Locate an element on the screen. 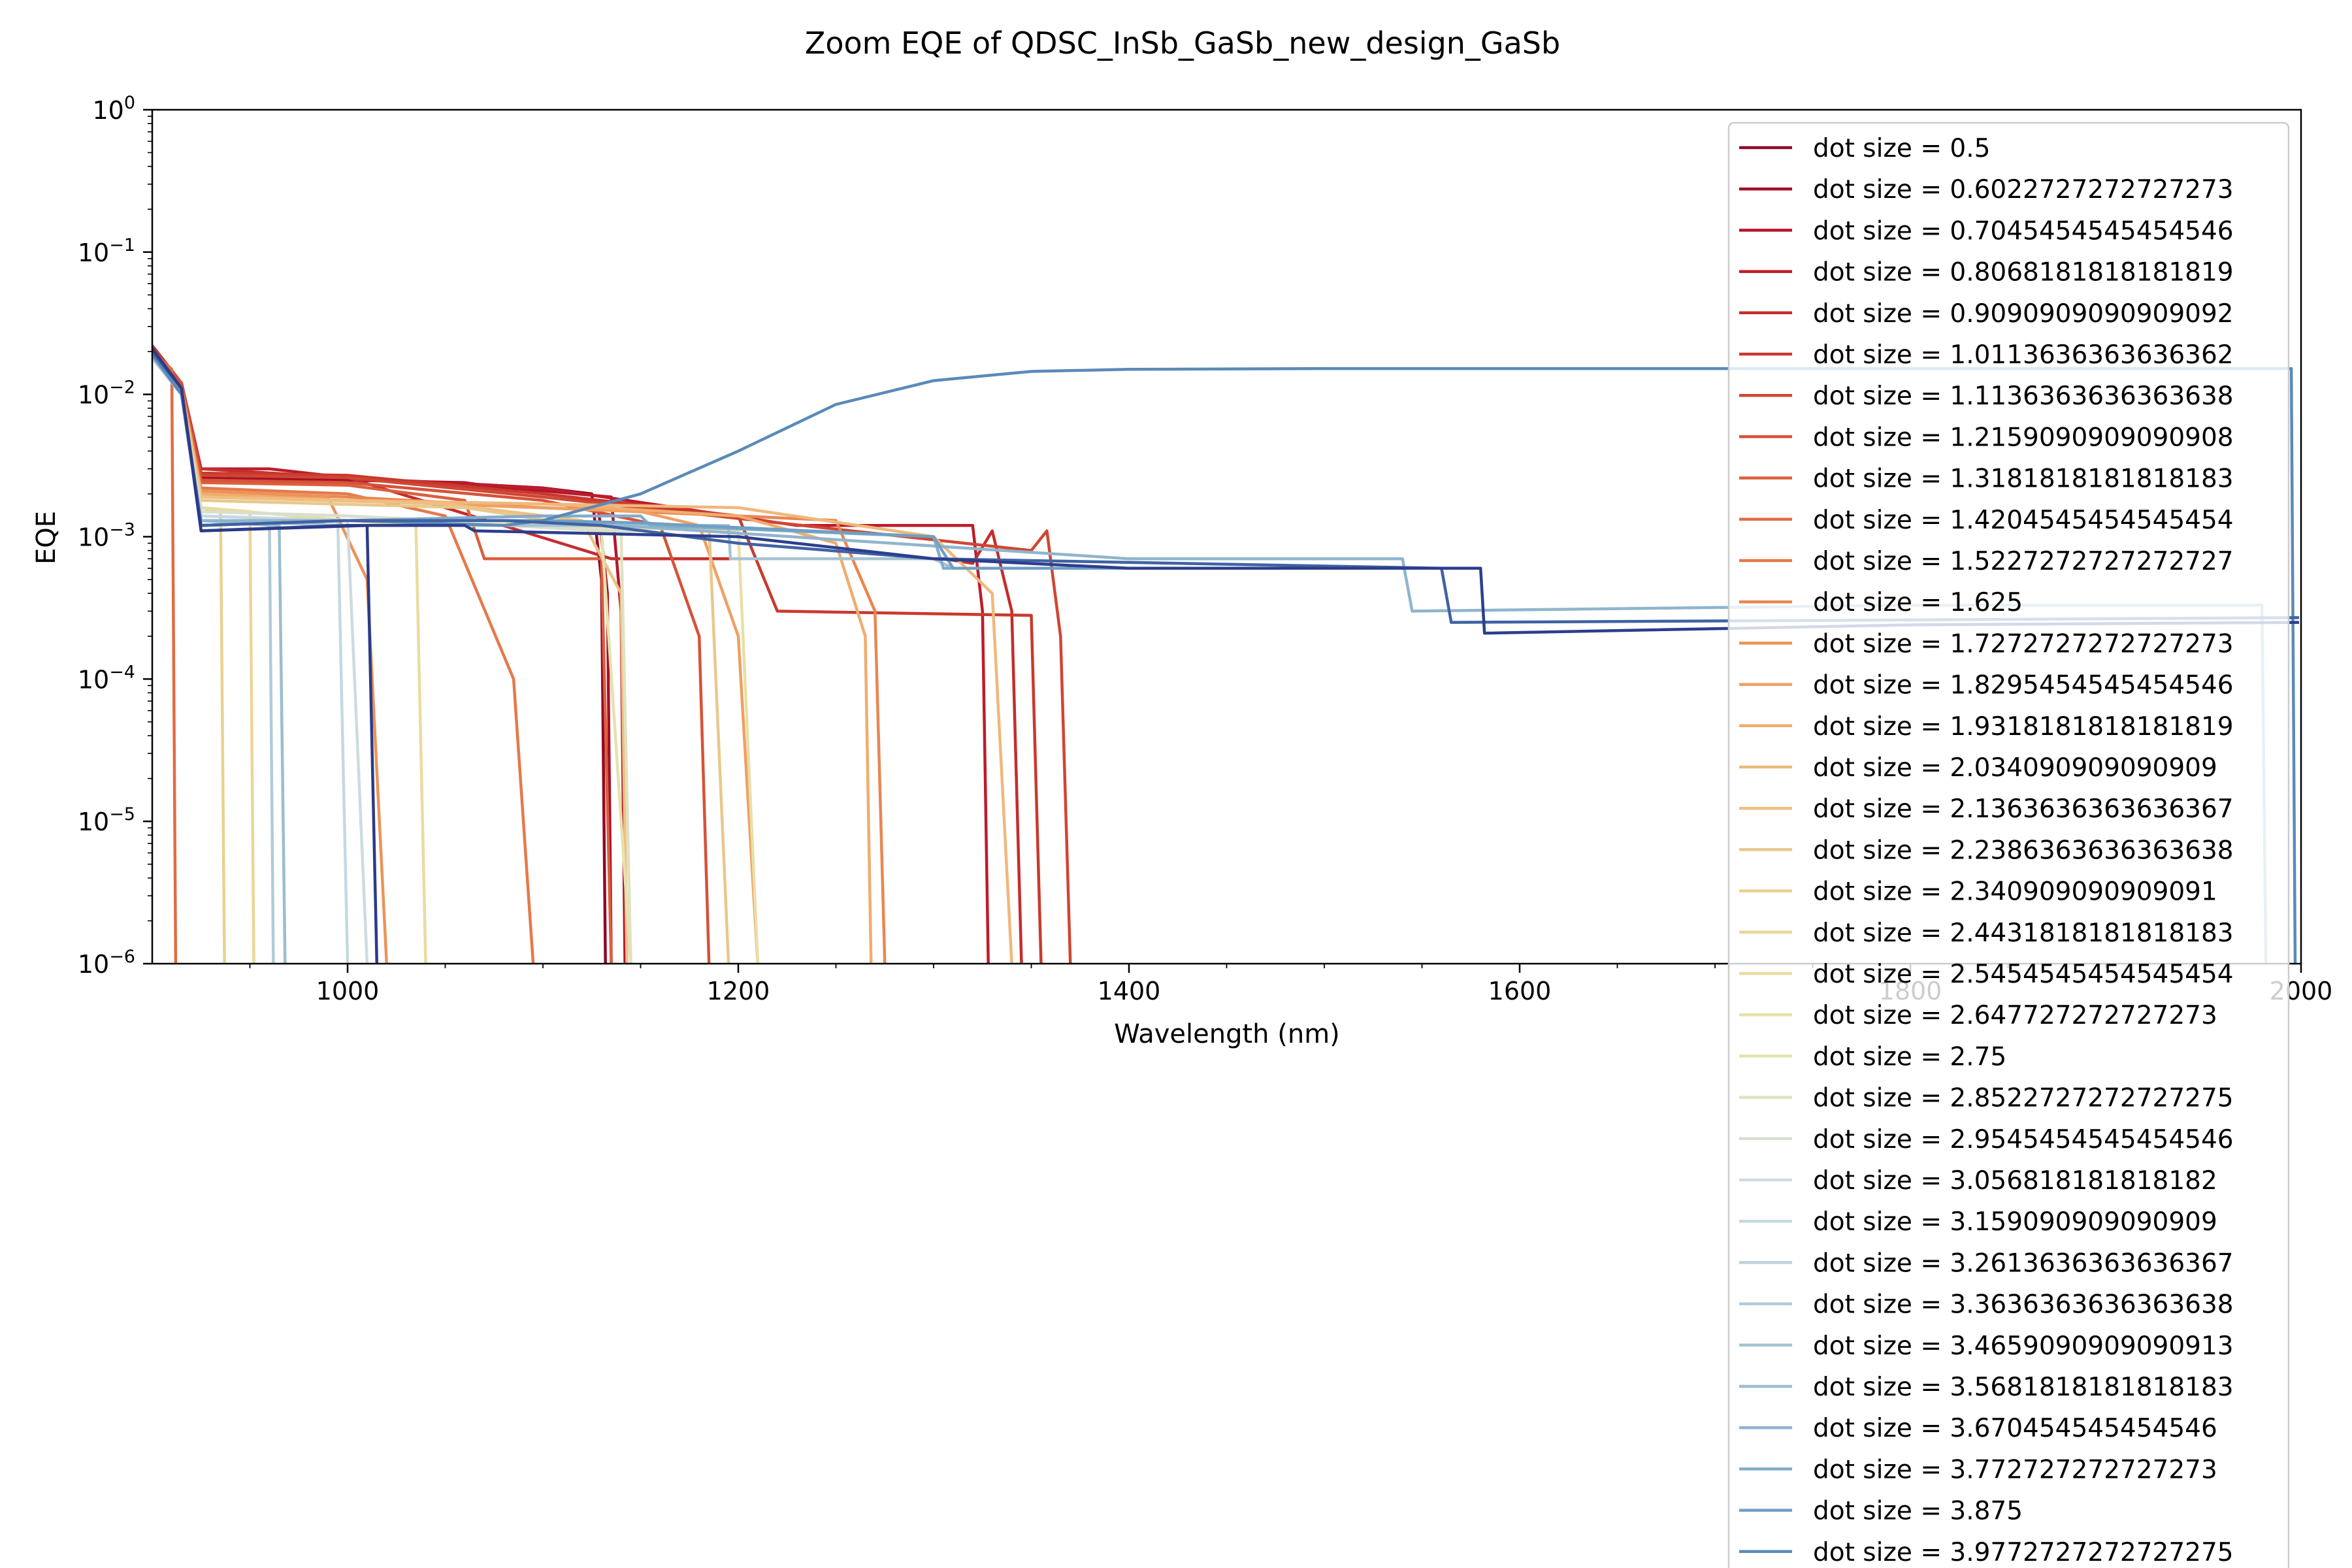 The image size is (2352, 1568). legend-entry-label: dot size = 1.1136363636363638 is located at coordinates (2023, 396).